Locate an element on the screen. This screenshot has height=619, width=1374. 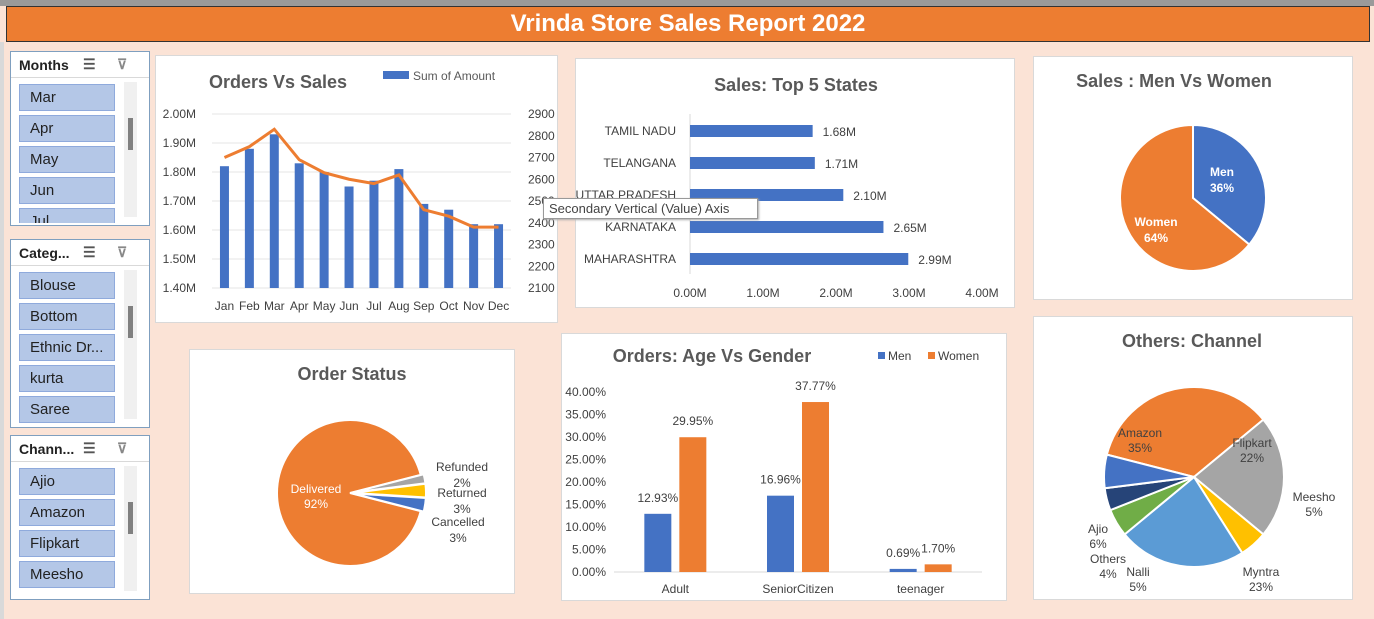
slice-value-label: 64% is located at coordinates (1156, 238).